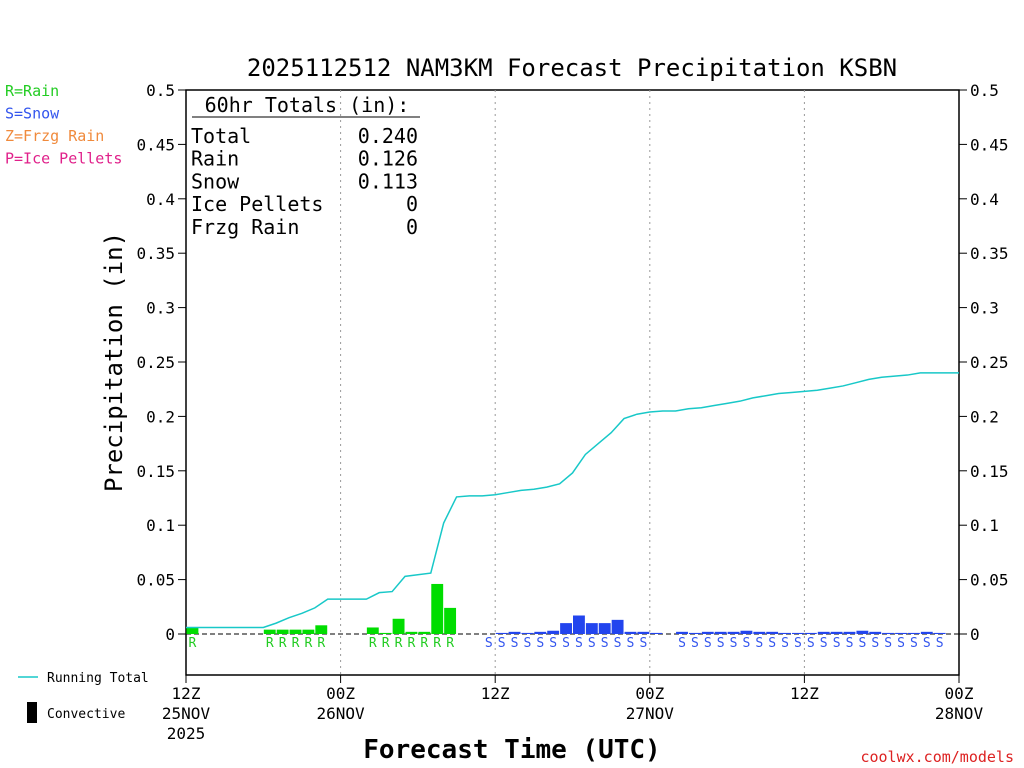 The width and height of the screenshot is (1024, 768). I want to click on x-tick-date: 27NOV, so click(650, 713).